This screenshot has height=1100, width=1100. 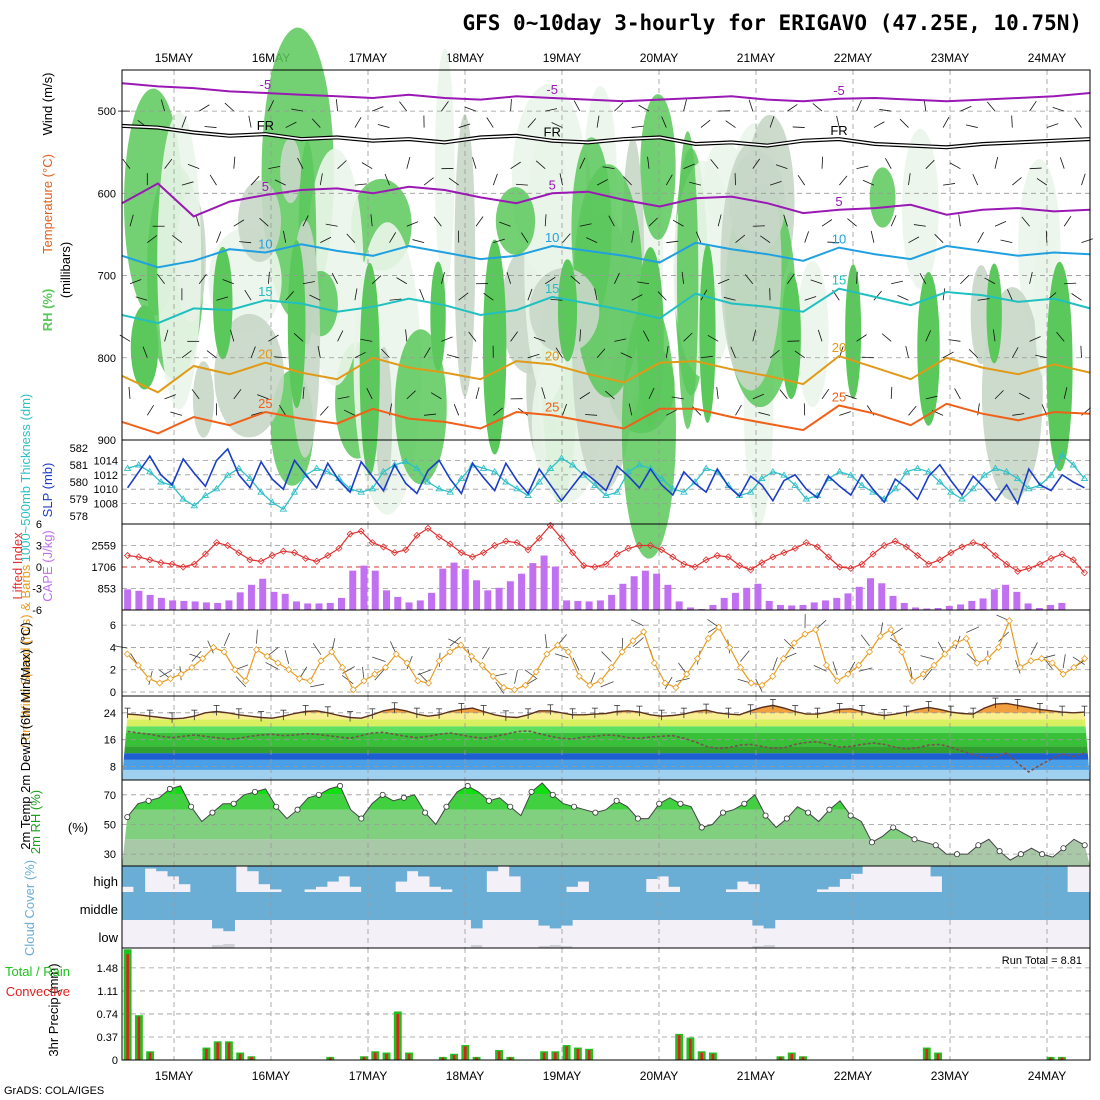 What do you see at coordinates (1047, 1076) in the screenshot?
I see `date-label-bottom: 24MAY` at bounding box center [1047, 1076].